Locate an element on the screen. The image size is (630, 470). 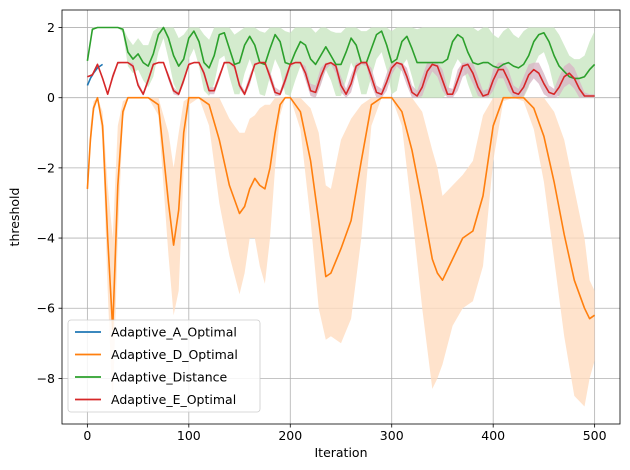
line-adaptive-e-optimal is located at coordinates (341, 79).